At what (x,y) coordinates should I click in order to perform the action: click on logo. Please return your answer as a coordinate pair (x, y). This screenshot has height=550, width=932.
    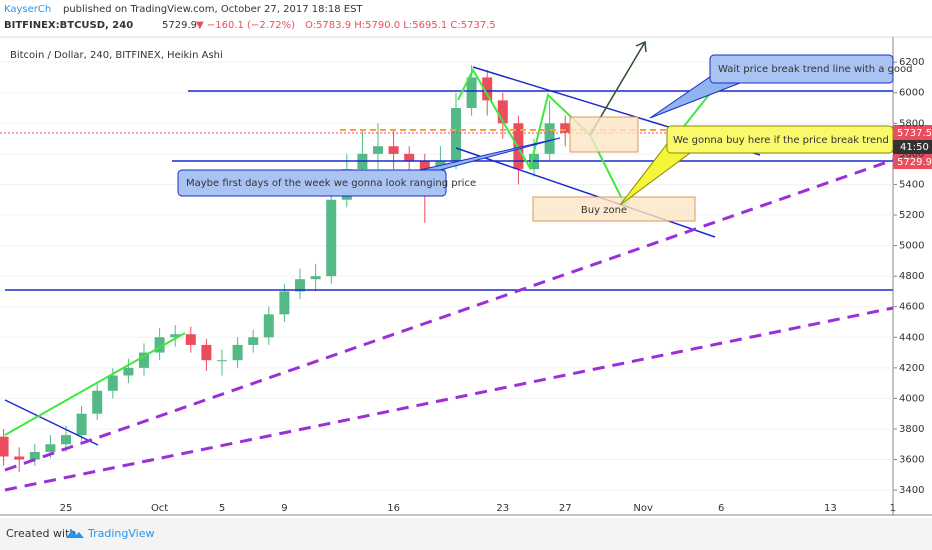
    Looking at the image, I should click on (75, 534).